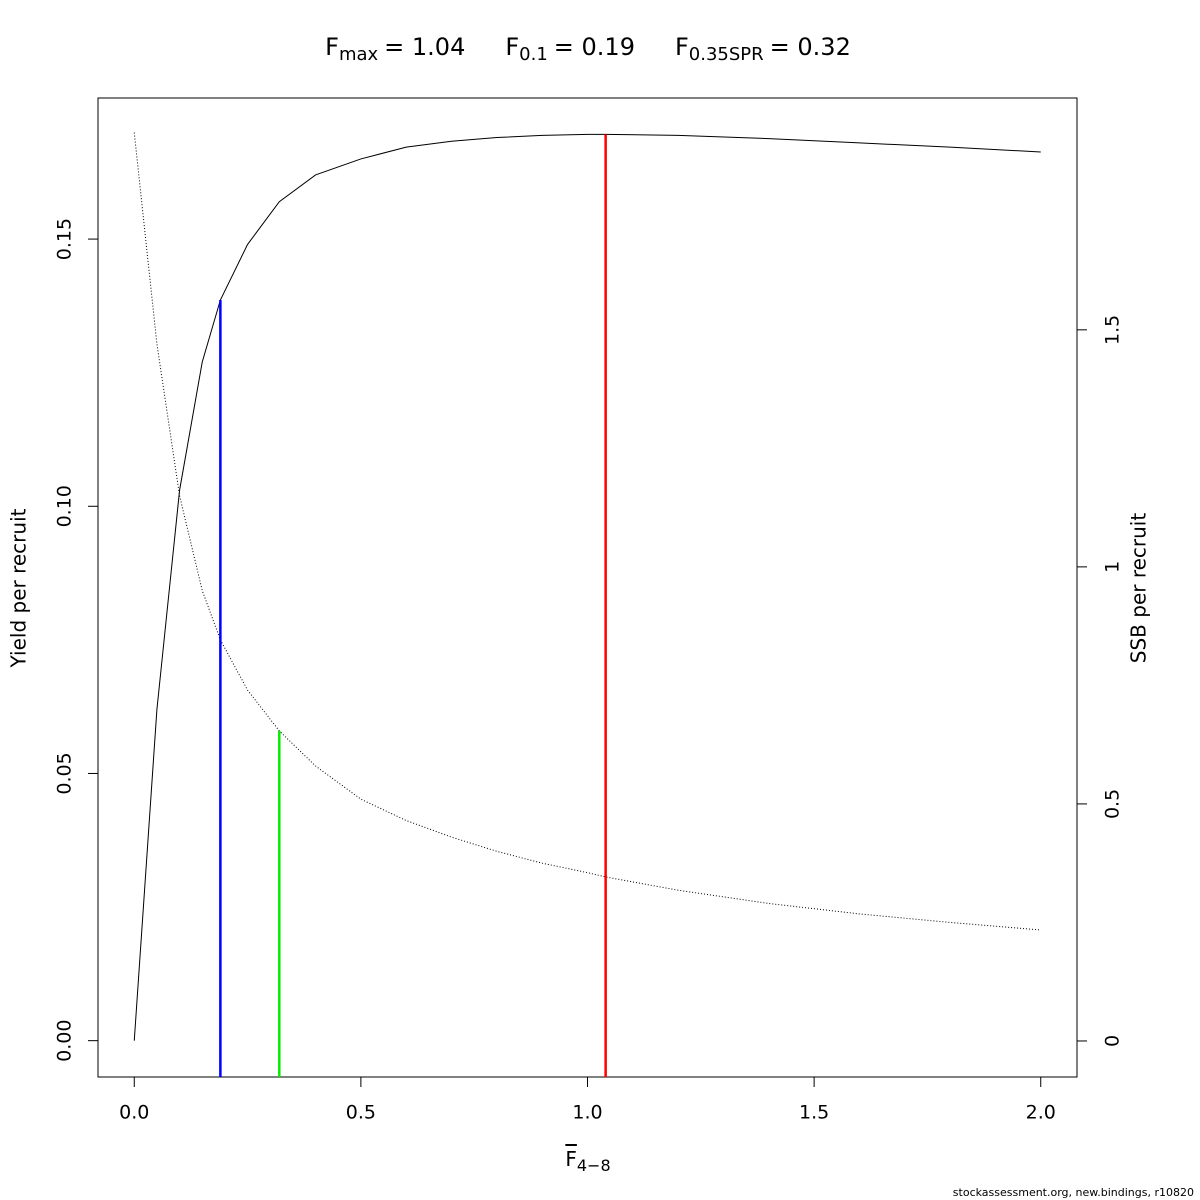 The image size is (1200, 1200). I want to click on y2-axis-label: SSB per recruit, so click(1139, 588).